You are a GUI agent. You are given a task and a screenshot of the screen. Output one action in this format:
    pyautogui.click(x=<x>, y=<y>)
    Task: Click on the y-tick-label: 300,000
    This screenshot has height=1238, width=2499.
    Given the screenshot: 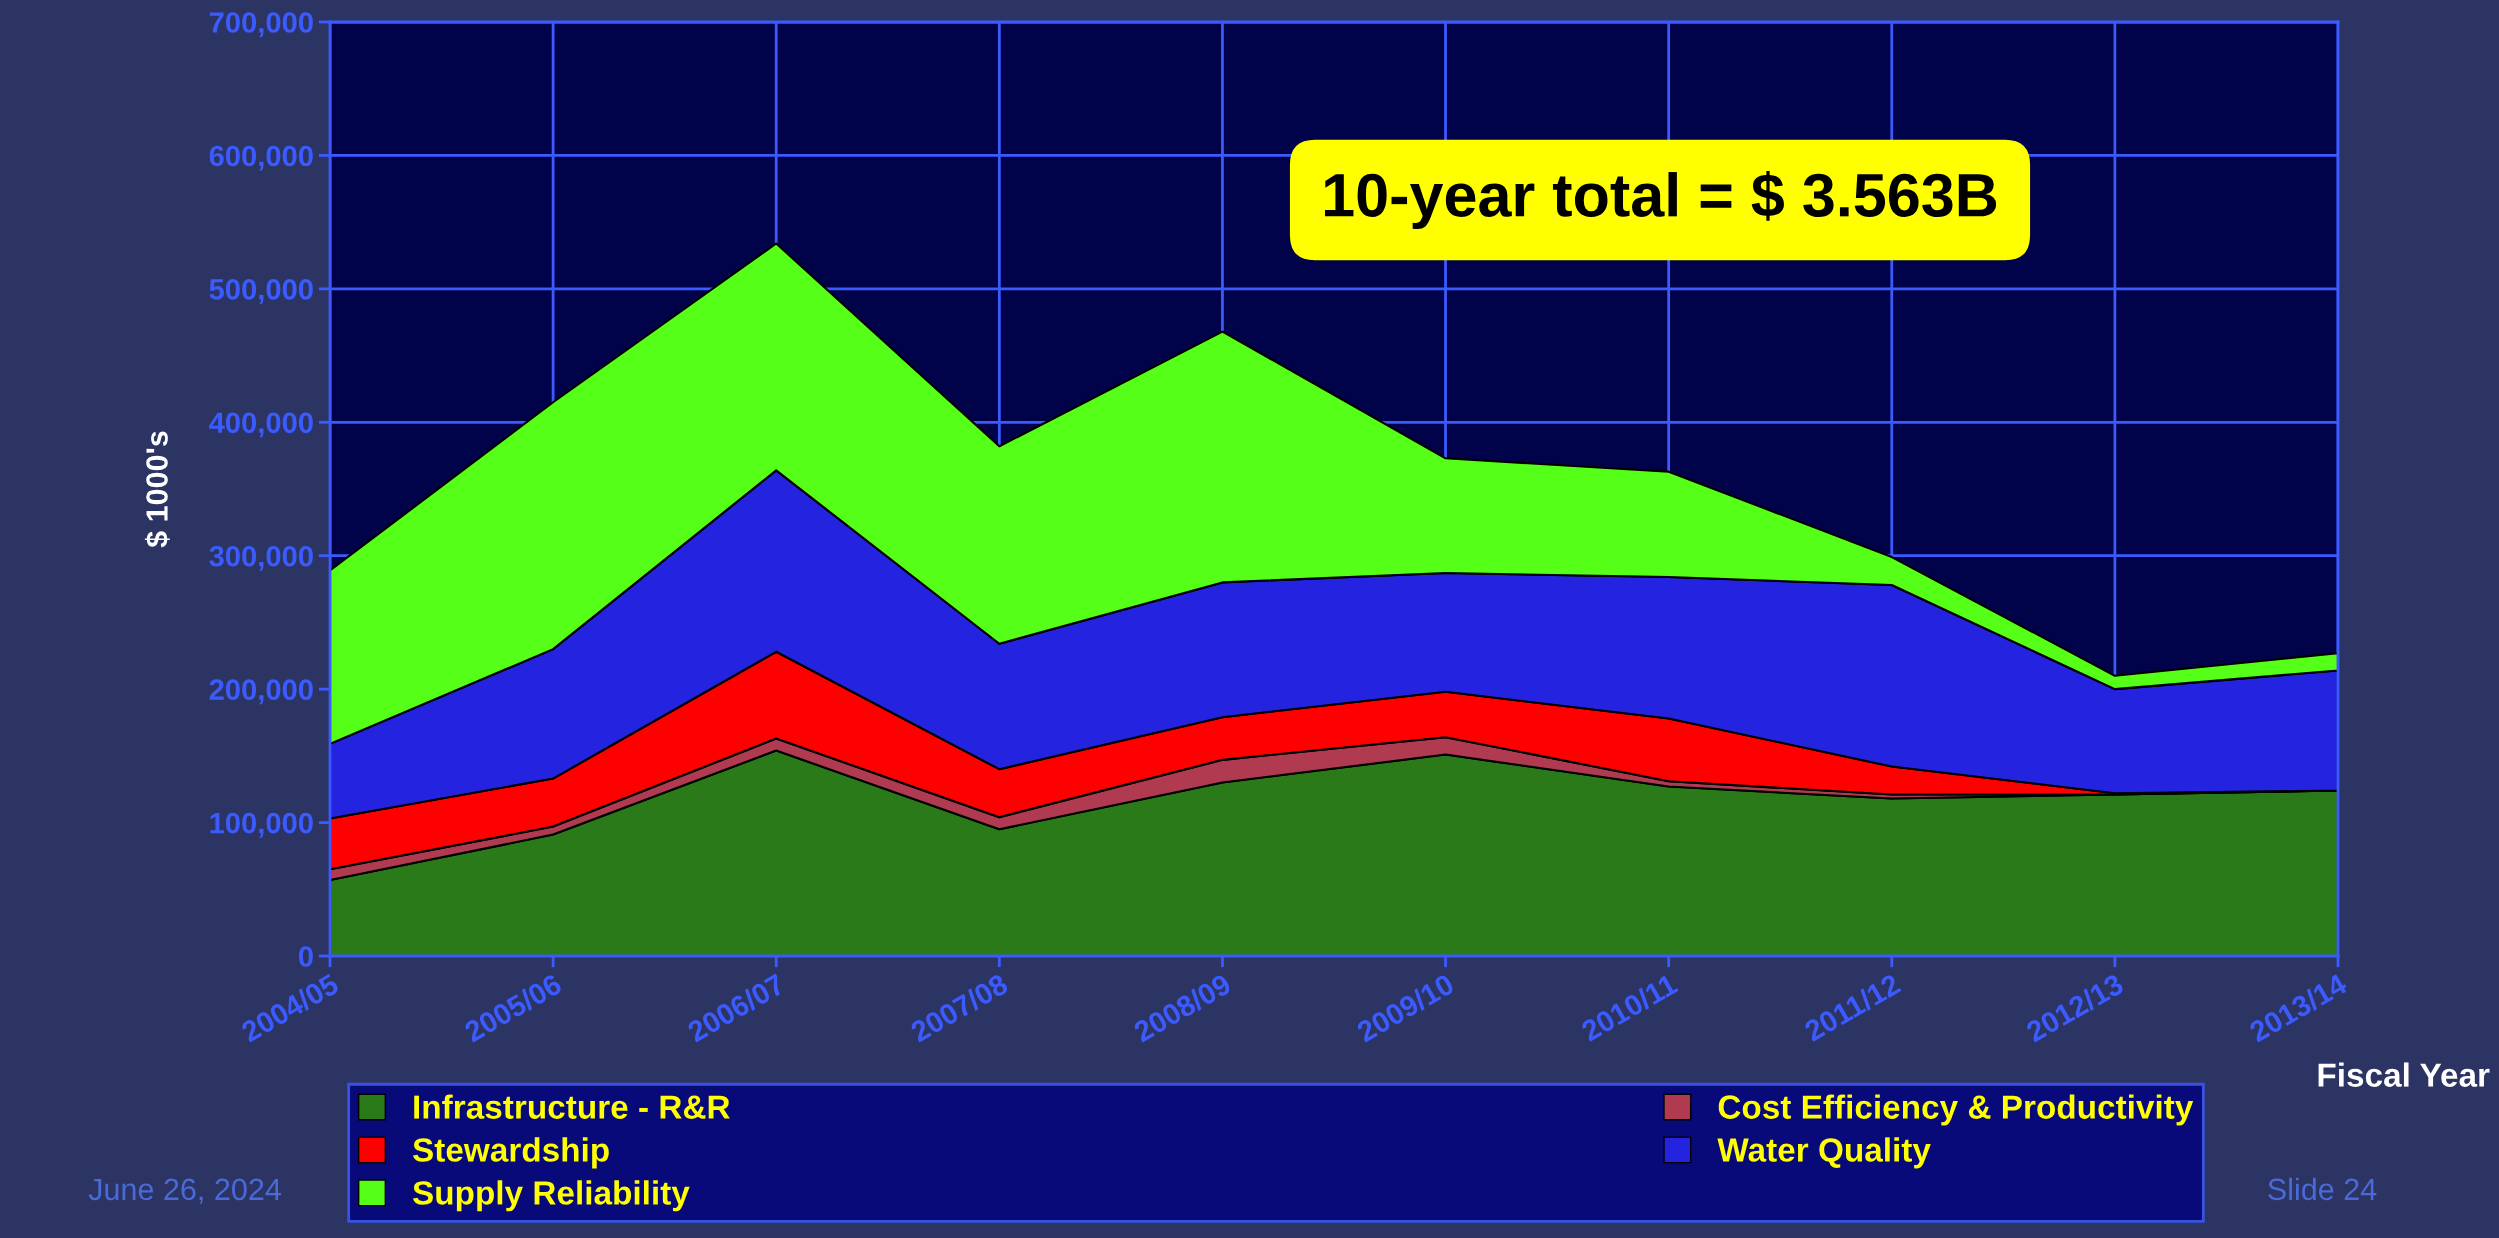 What is the action you would take?
    pyautogui.click(x=261, y=558)
    